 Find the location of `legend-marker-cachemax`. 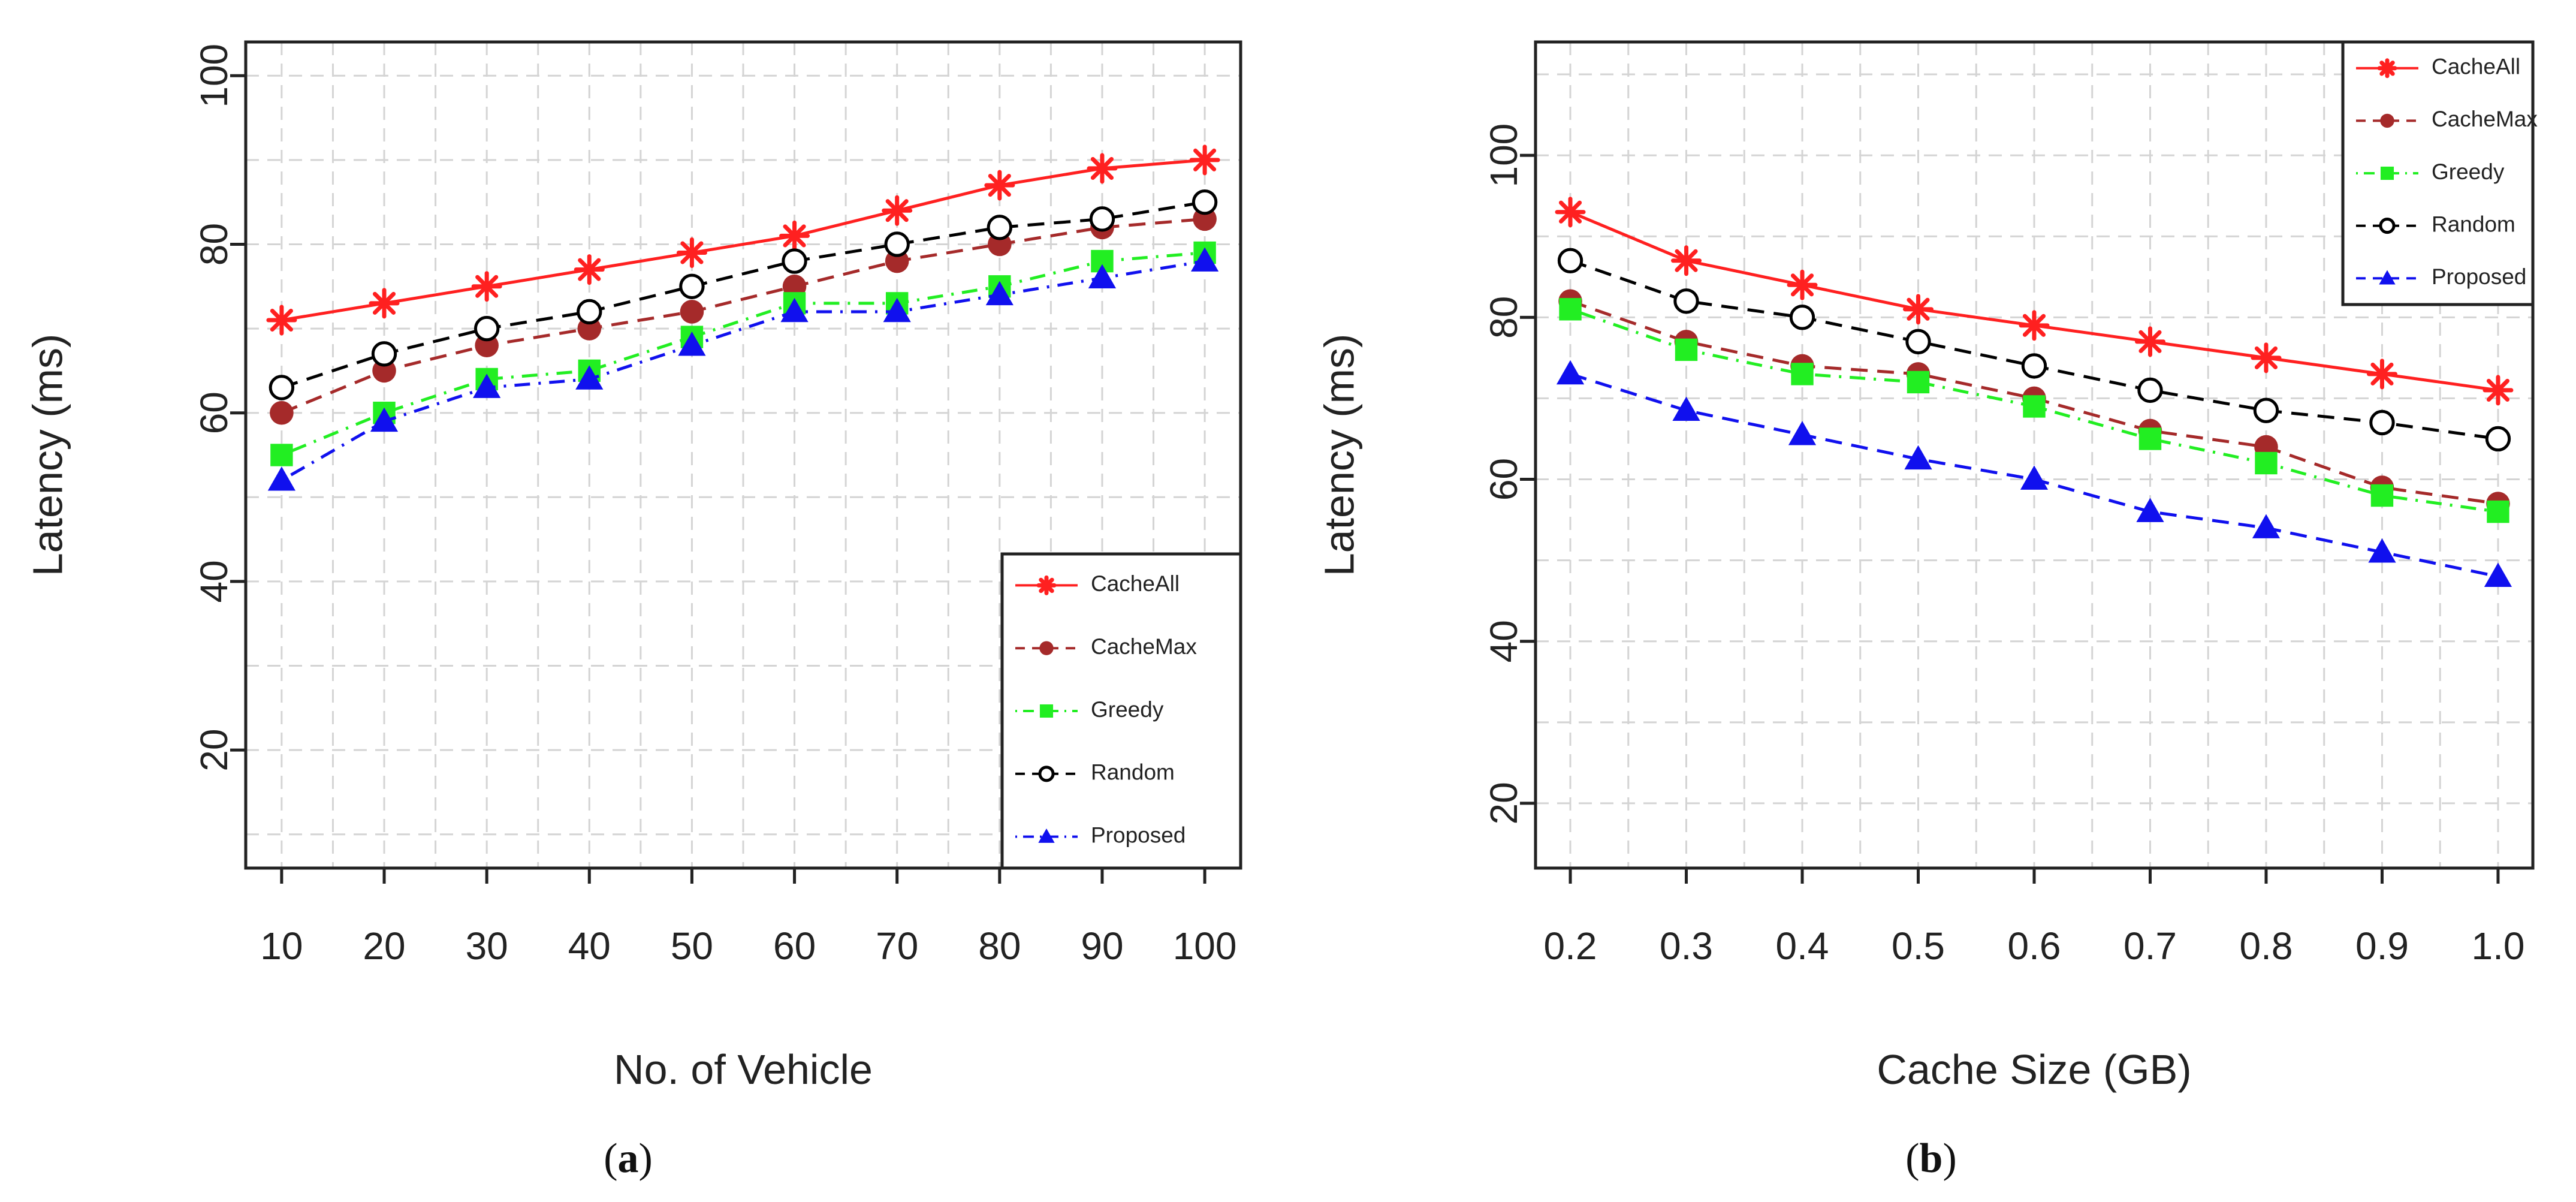

legend-marker-cachemax is located at coordinates (1046, 648).